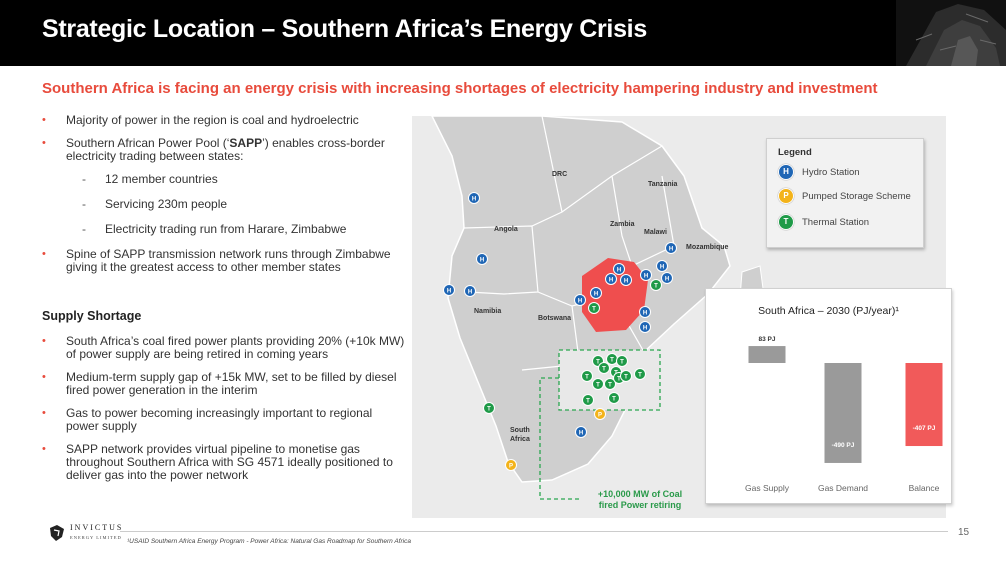 The image size is (1006, 564). What do you see at coordinates (560, 331) in the screenshot?
I see `power-stations: HHHHHHHHHHHTHHTHHTTTTTTTTTTTTTPHTP` at bounding box center [560, 331].